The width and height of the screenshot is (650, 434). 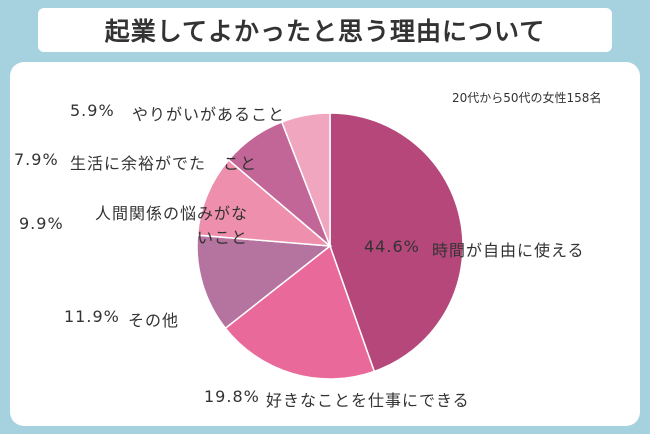 What do you see at coordinates (171, 225) in the screenshot?
I see `category-label: 人間関係の悩みがないこと` at bounding box center [171, 225].